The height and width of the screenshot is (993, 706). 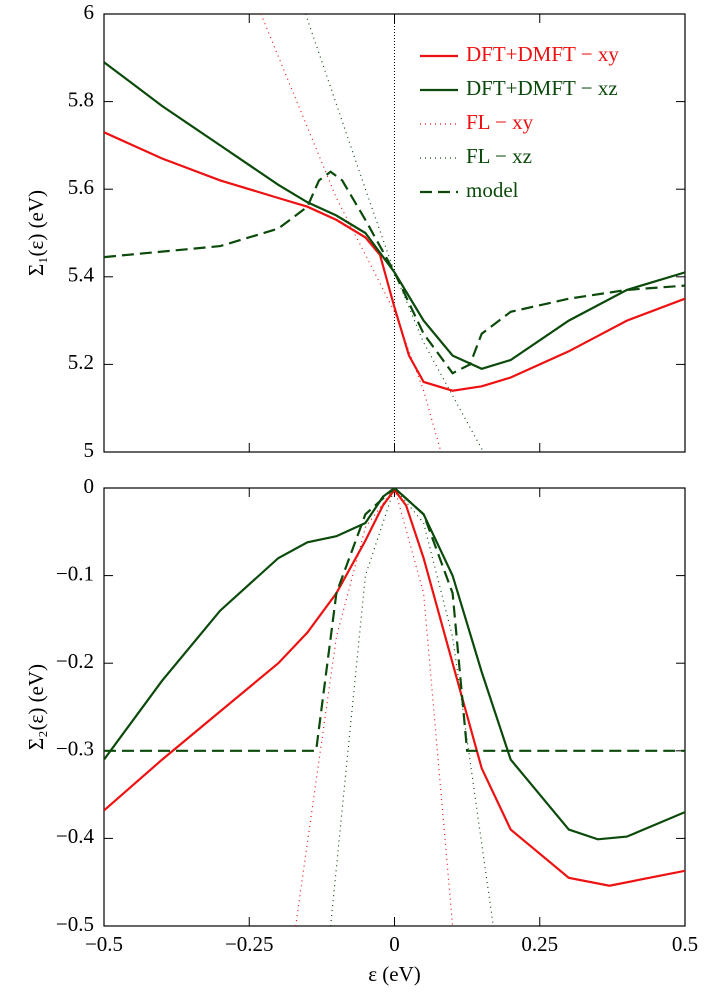 I want to click on x-axis-label: ε (eV), so click(x=394, y=974).